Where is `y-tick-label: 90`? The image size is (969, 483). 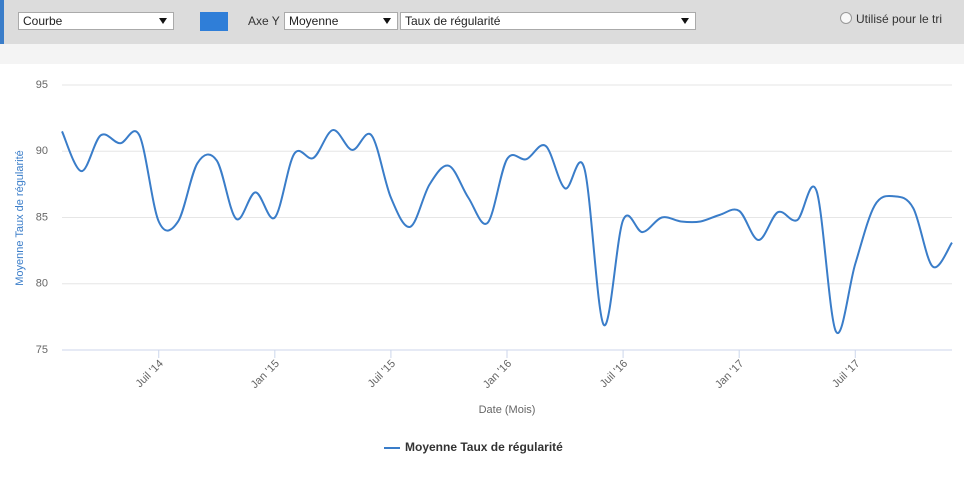
y-tick-label: 90 is located at coordinates (42, 151).